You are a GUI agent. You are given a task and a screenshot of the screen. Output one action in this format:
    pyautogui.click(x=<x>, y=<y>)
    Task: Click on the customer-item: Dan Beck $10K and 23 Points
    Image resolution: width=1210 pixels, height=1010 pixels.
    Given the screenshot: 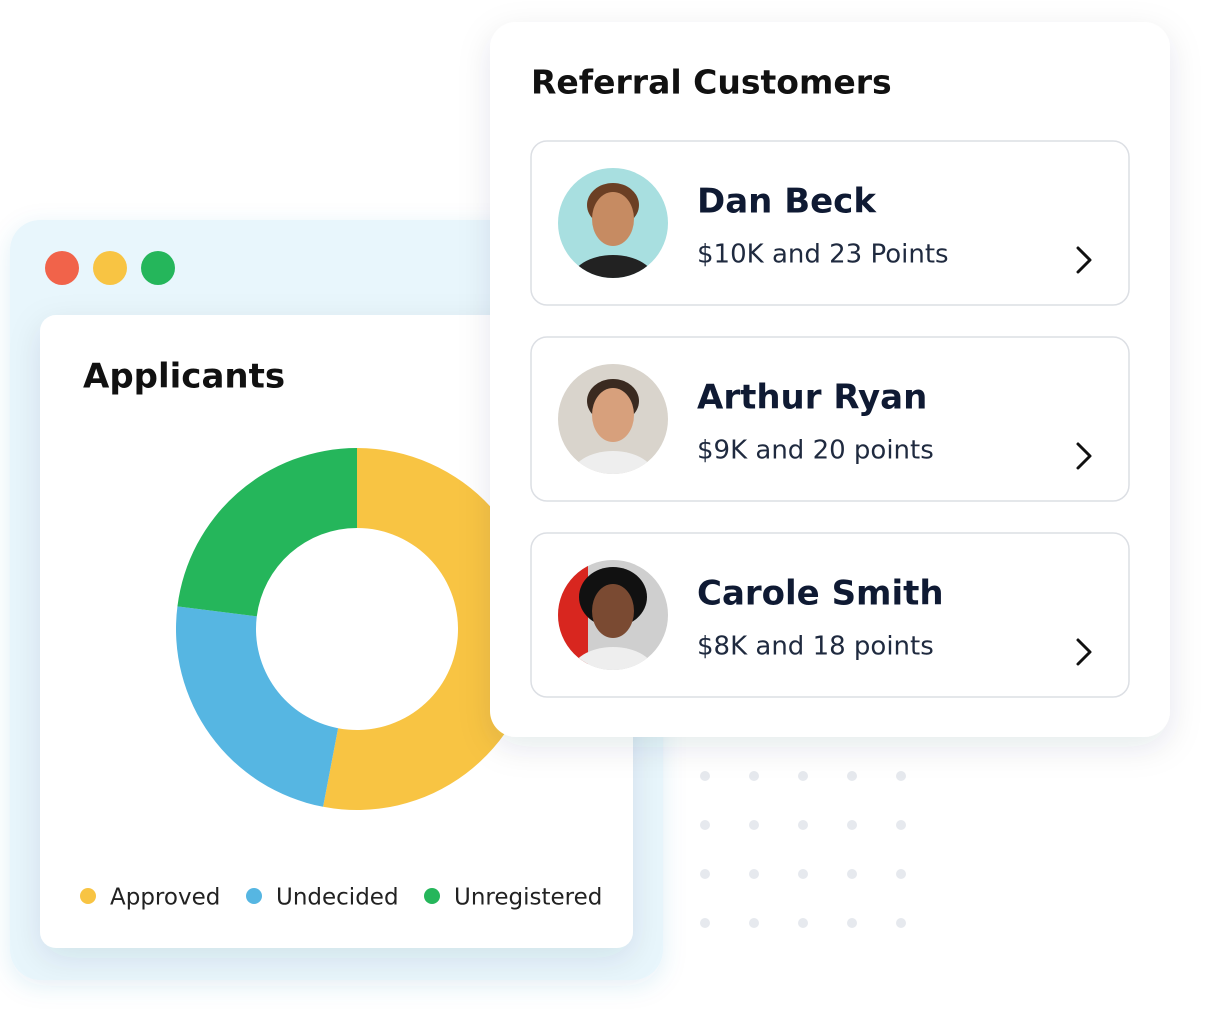 What is the action you would take?
    pyautogui.click(x=830, y=223)
    